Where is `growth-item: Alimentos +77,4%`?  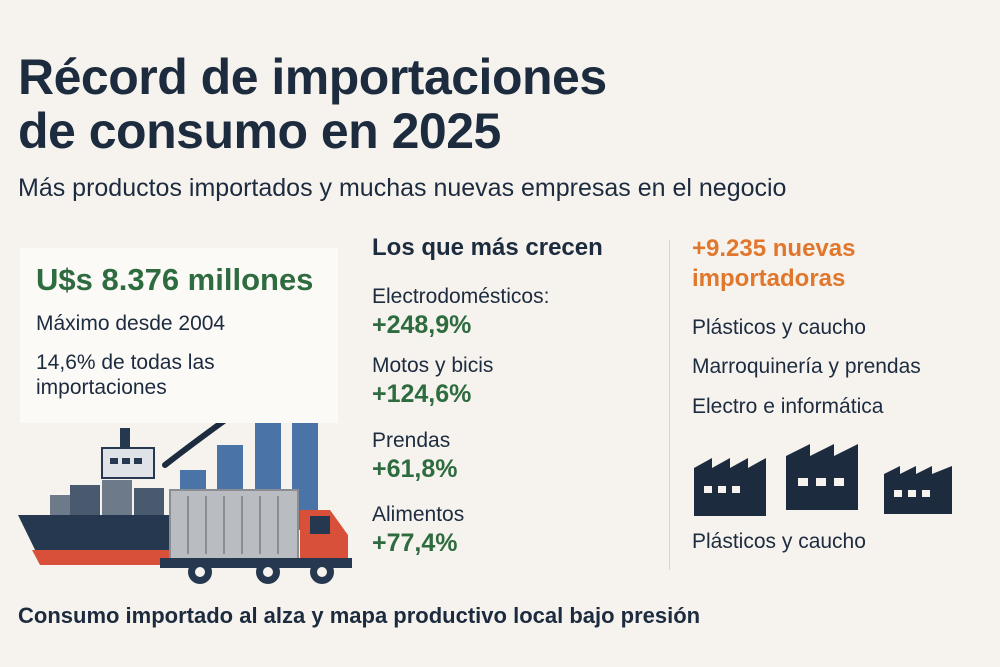
growth-item: Alimentos +77,4% is located at coordinates (497, 530).